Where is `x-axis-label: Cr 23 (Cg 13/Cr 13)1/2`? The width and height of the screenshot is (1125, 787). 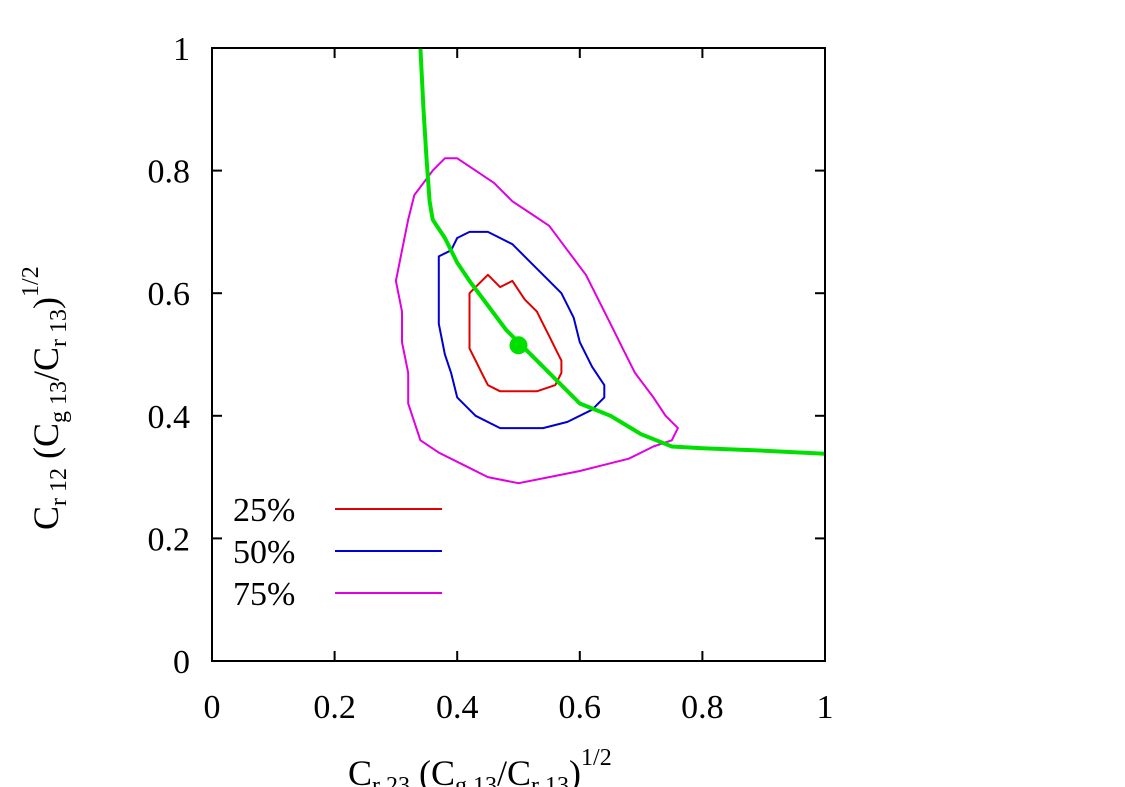 x-axis-label: Cr 23 (Cg 13/Cr 13)1/2 is located at coordinates (480, 766).